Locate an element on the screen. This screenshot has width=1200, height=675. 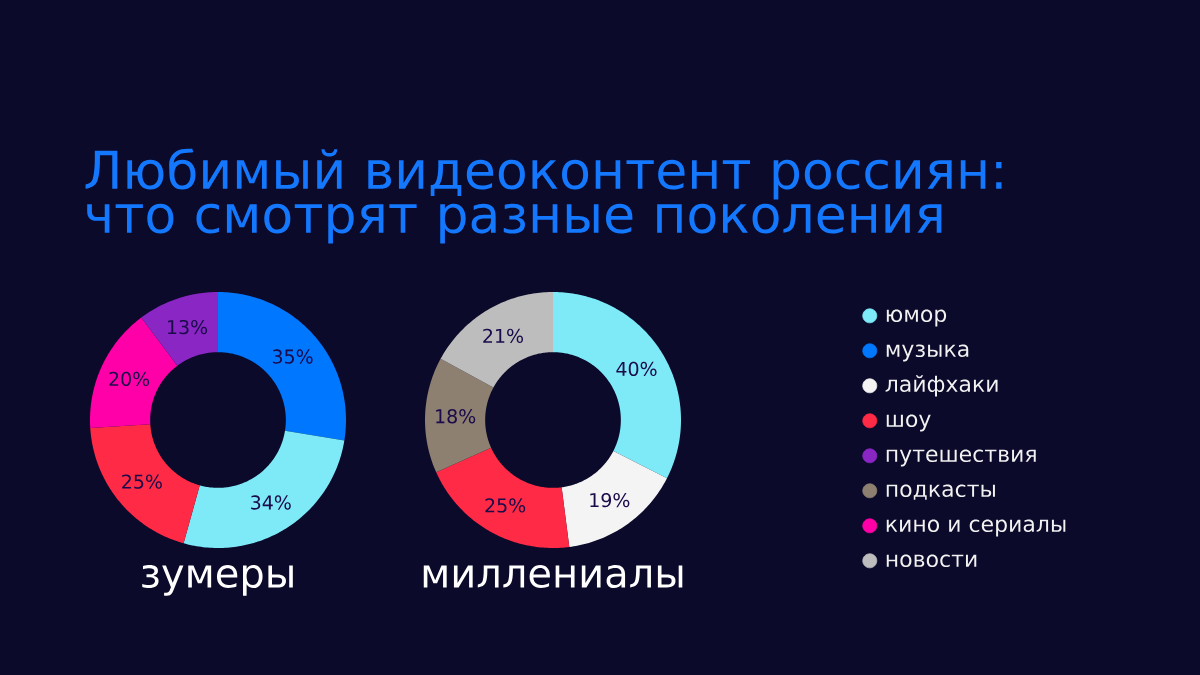
data-label: 13% is located at coordinates (188, 327).